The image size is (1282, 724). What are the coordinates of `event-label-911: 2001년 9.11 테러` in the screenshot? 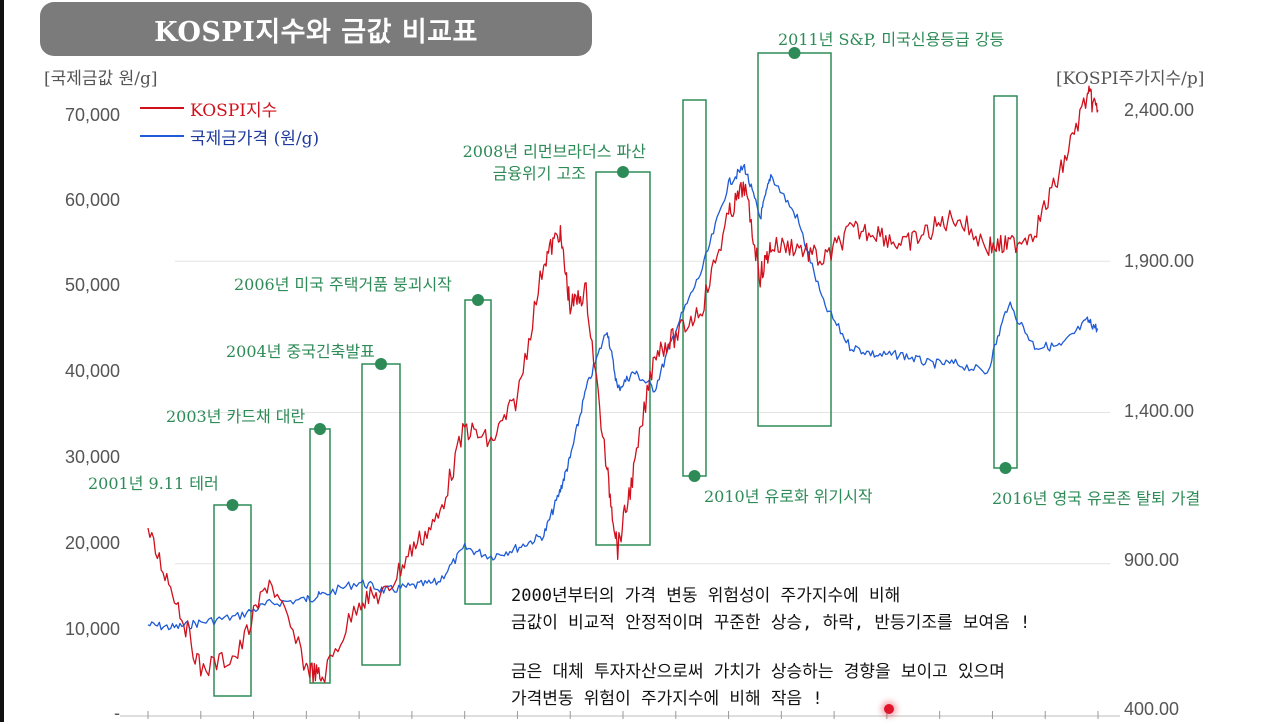 It's located at (153, 483).